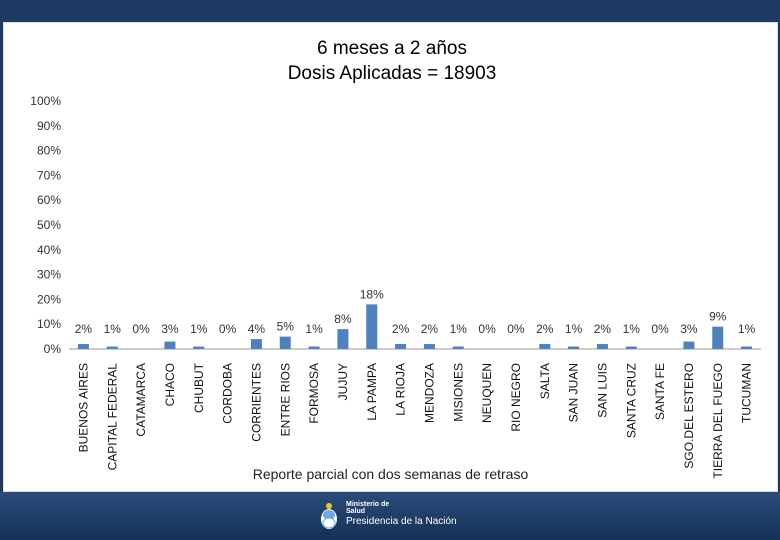 The width and height of the screenshot is (780, 540). Describe the element at coordinates (49, 200) in the screenshot. I see `y-tick-label: 60%` at that location.